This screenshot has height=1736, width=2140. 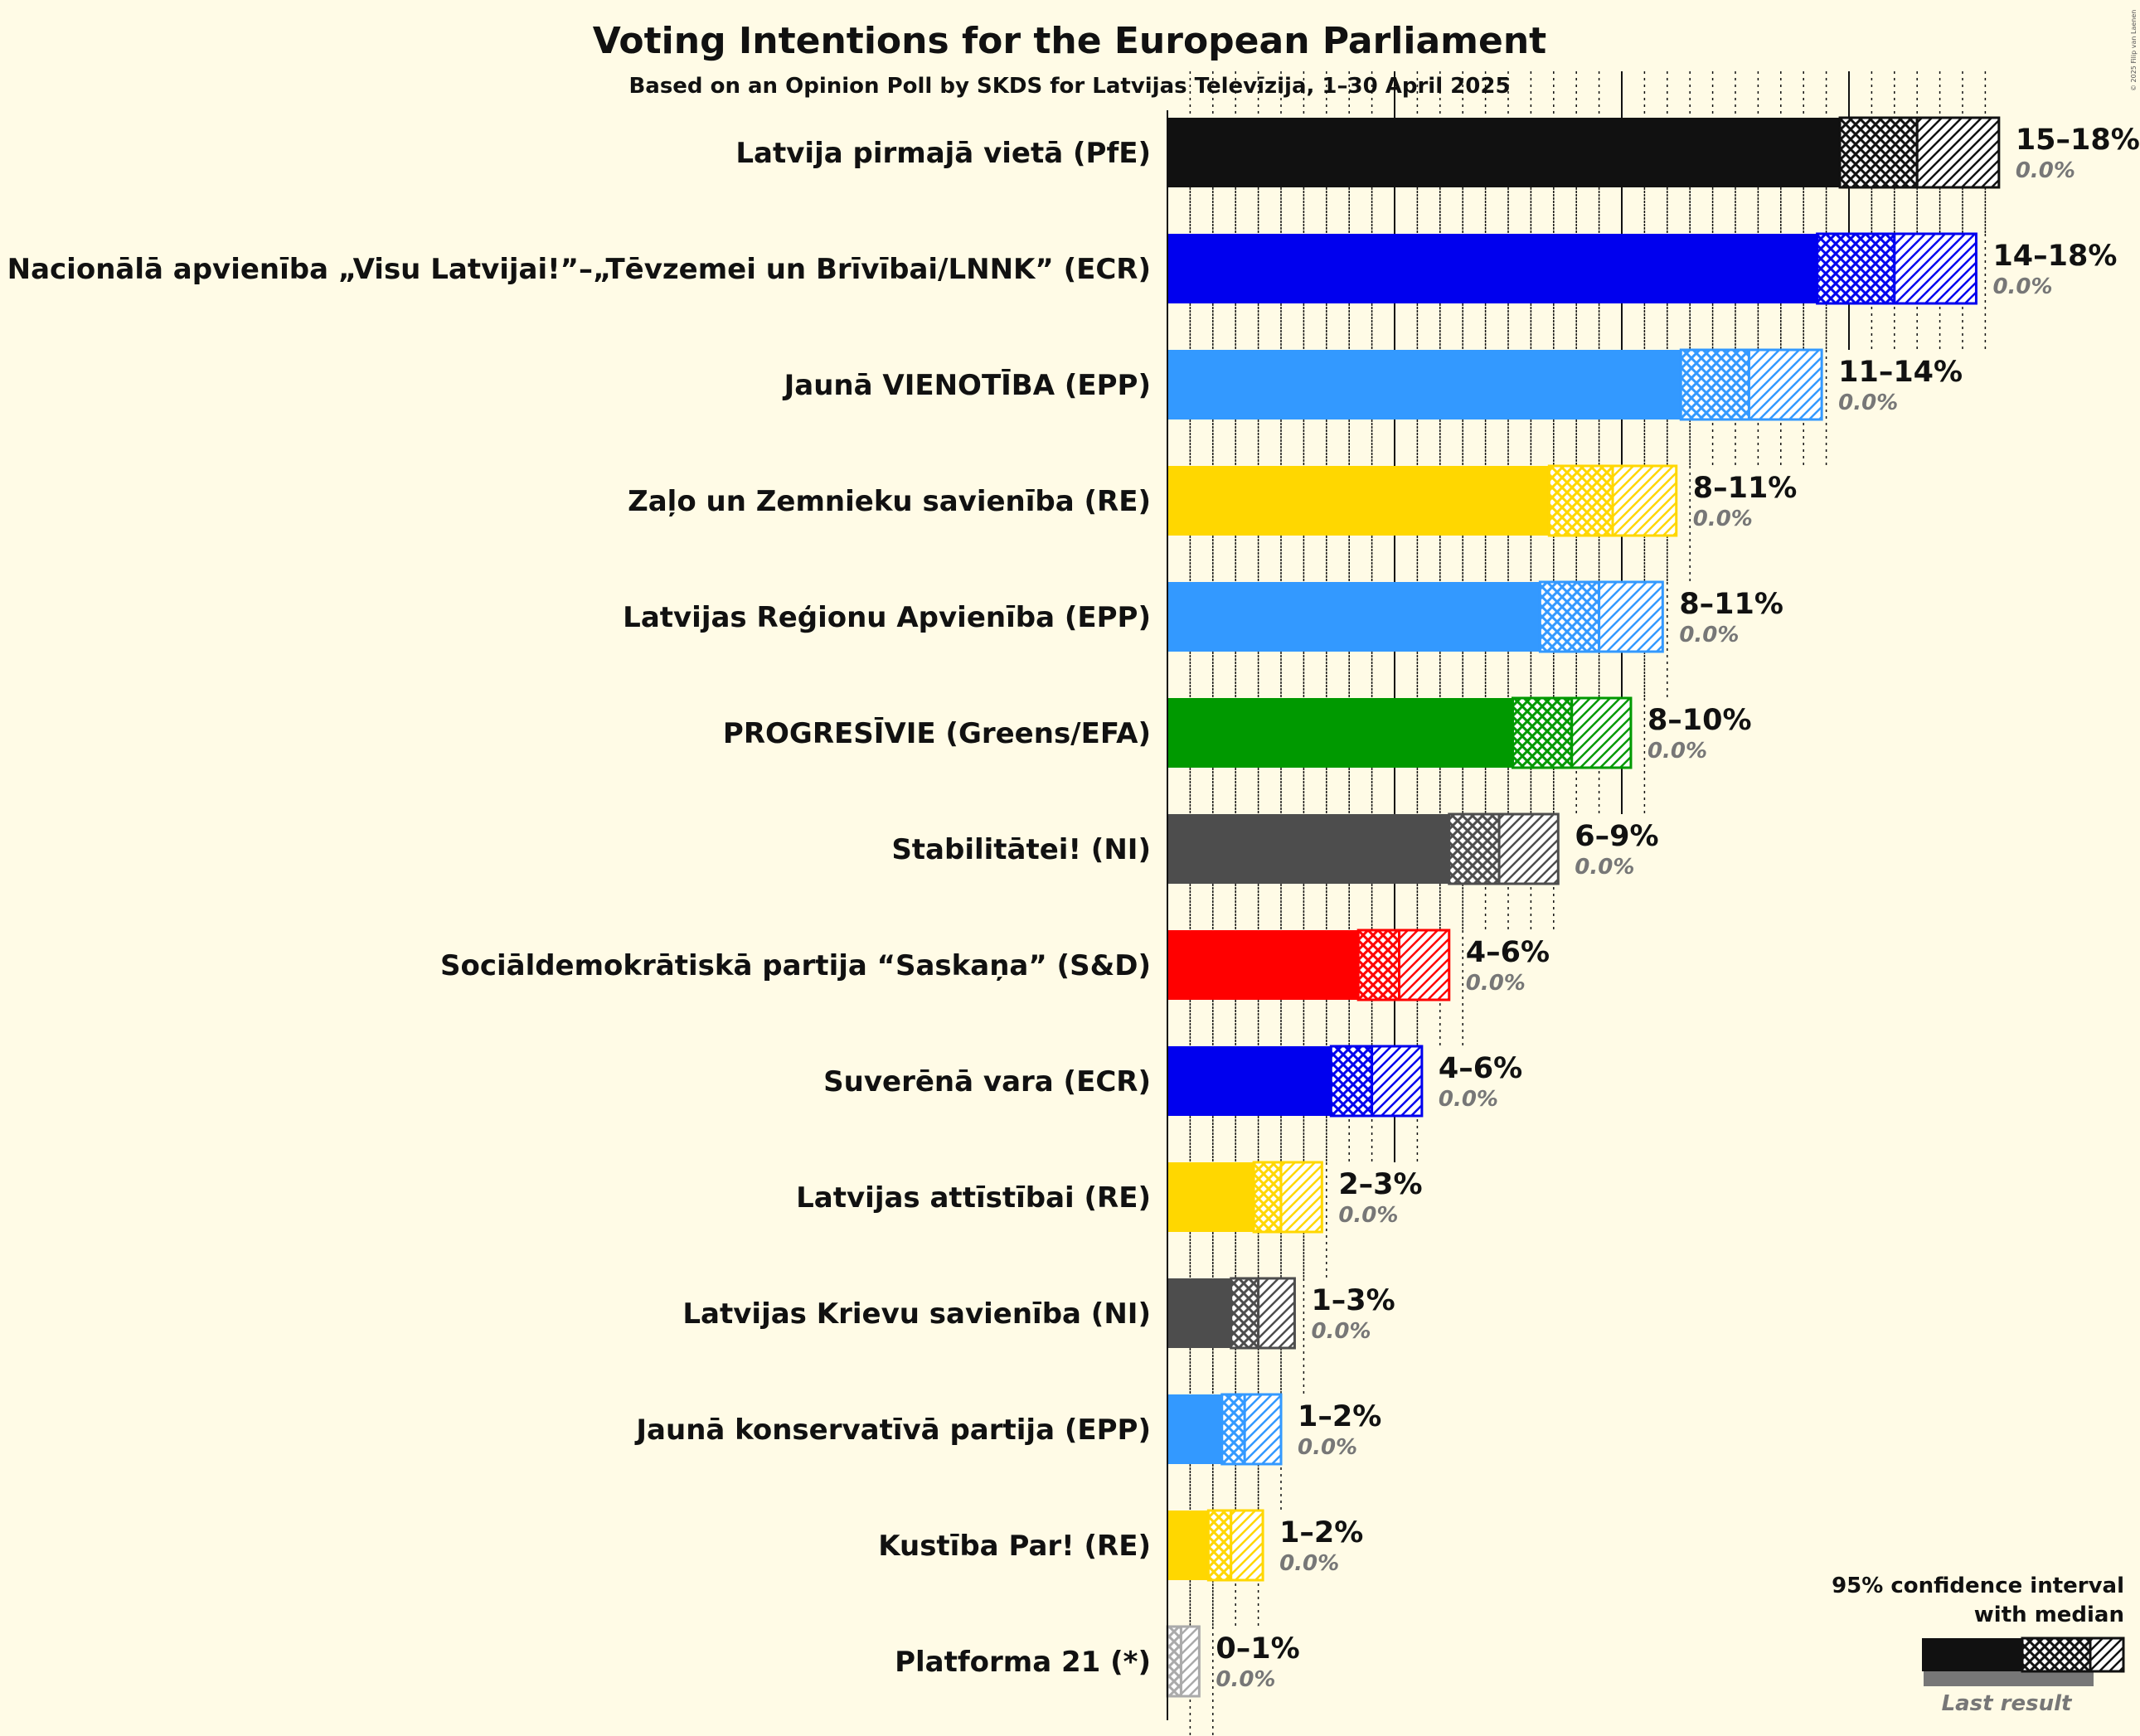 I want to click on range-label: 8–11%, so click(x=1745, y=488).